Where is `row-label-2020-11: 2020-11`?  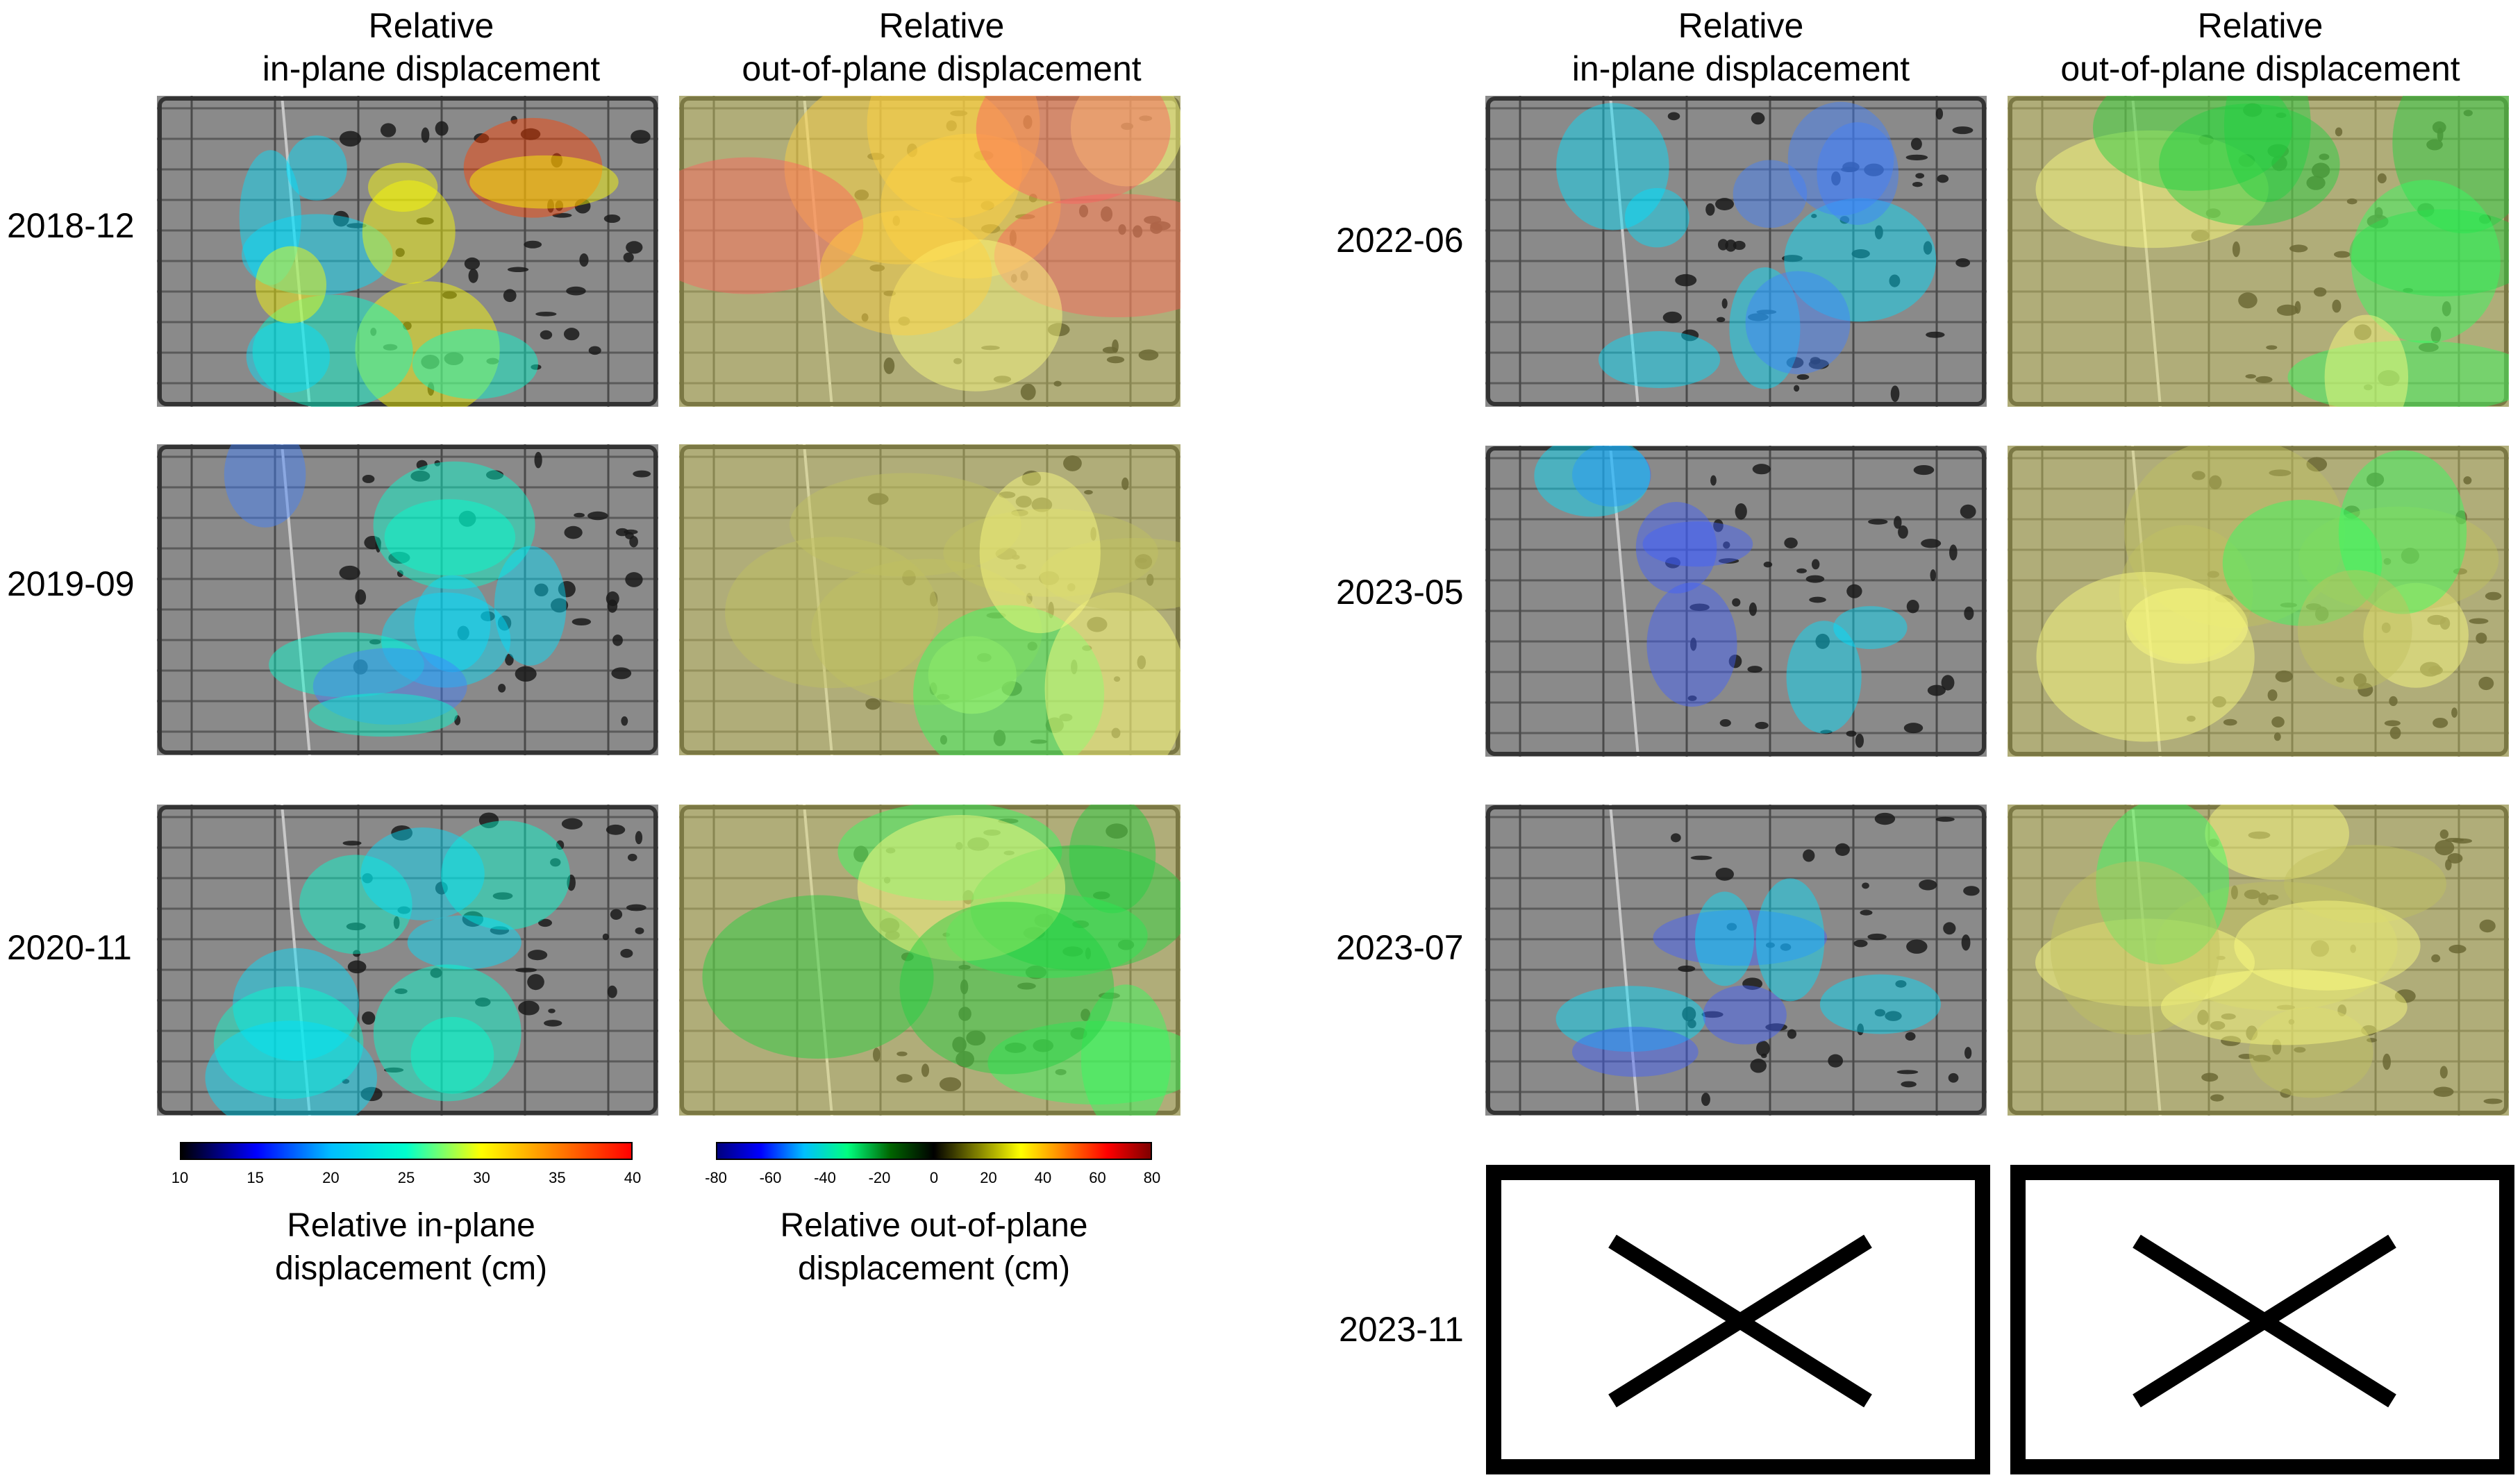
row-label-2020-11: 2020-11 is located at coordinates (70, 947).